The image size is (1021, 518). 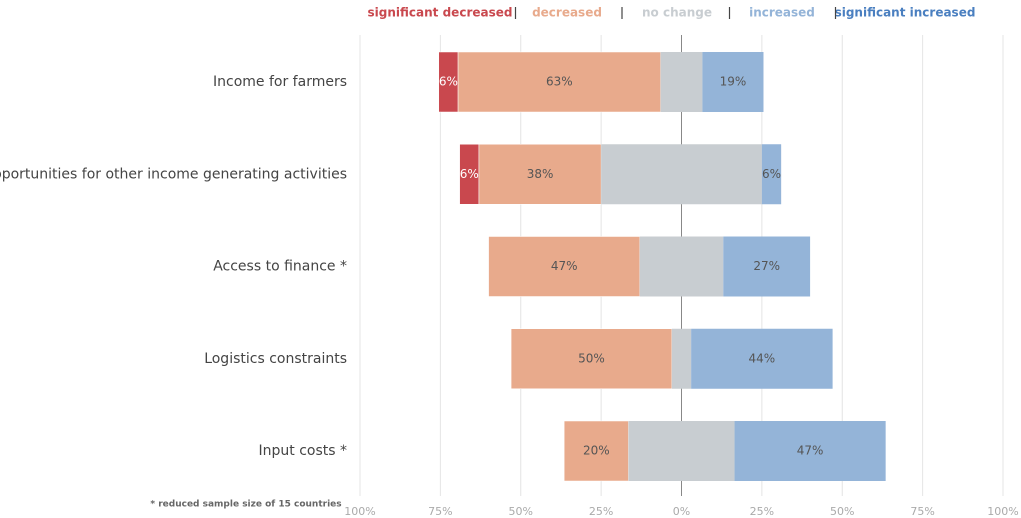 I want to click on data-label: 44%, so click(x=762, y=358).